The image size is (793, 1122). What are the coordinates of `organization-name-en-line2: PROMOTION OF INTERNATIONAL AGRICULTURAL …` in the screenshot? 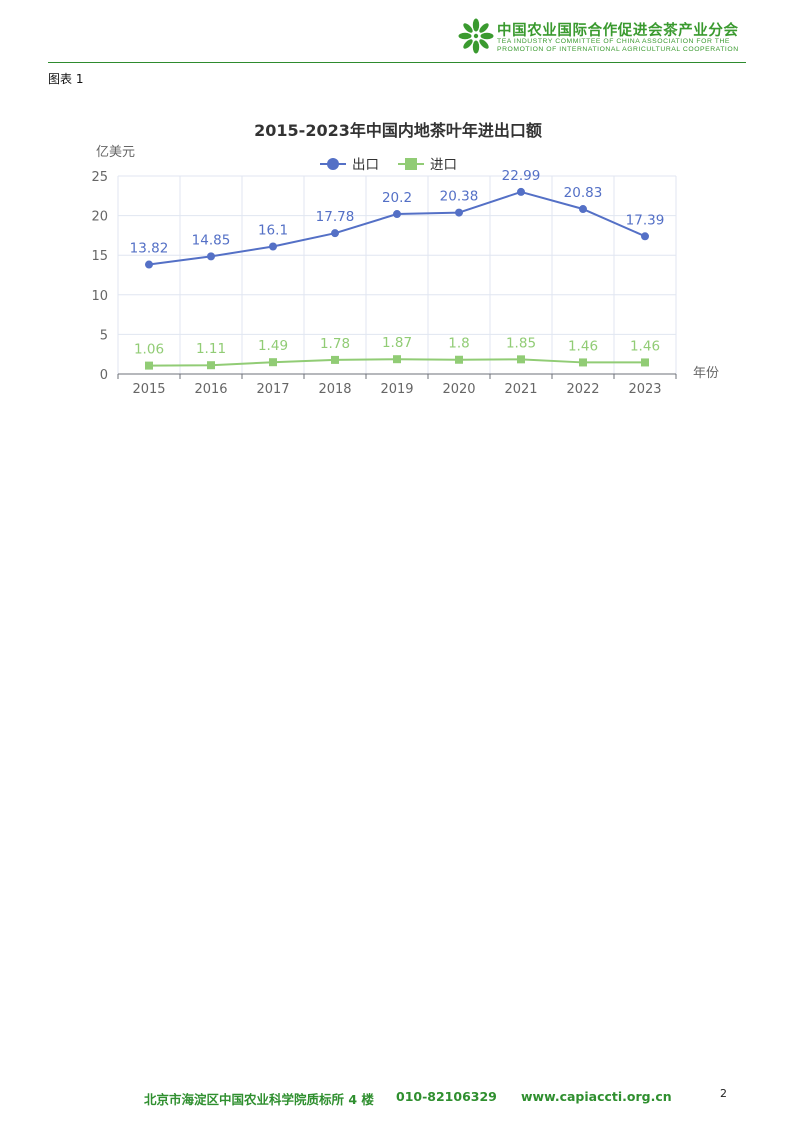 It's located at (618, 49).